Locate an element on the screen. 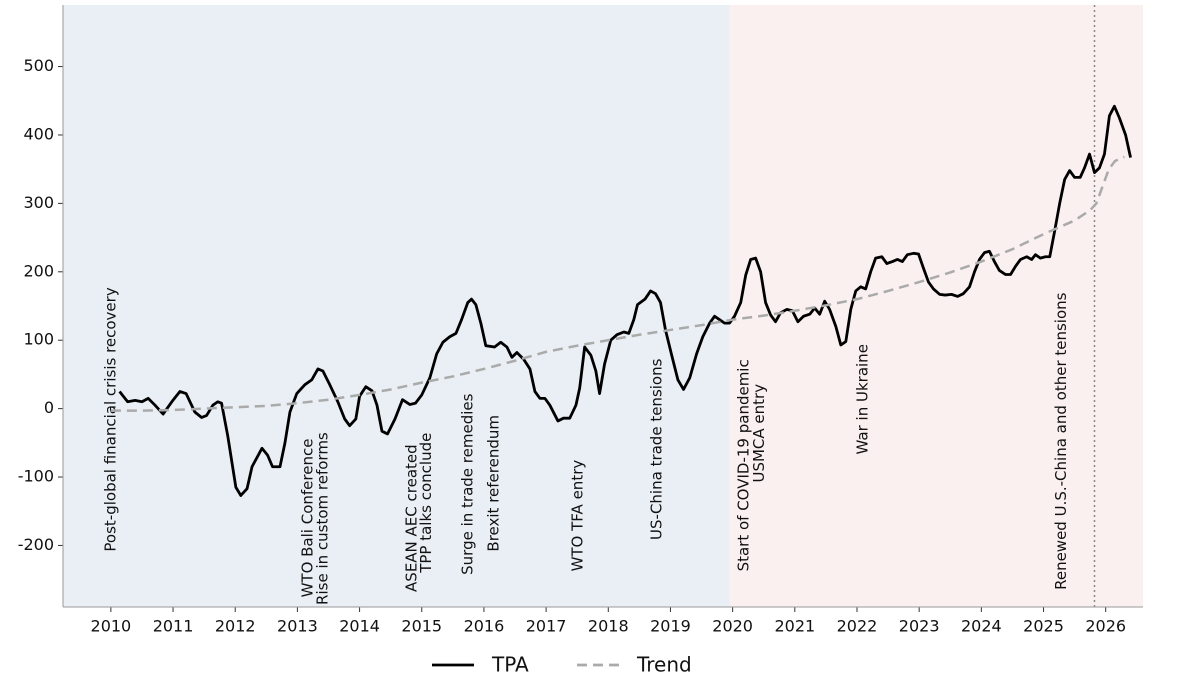 The width and height of the screenshot is (1200, 675). x-tick-label: 2025 is located at coordinates (1043, 626).